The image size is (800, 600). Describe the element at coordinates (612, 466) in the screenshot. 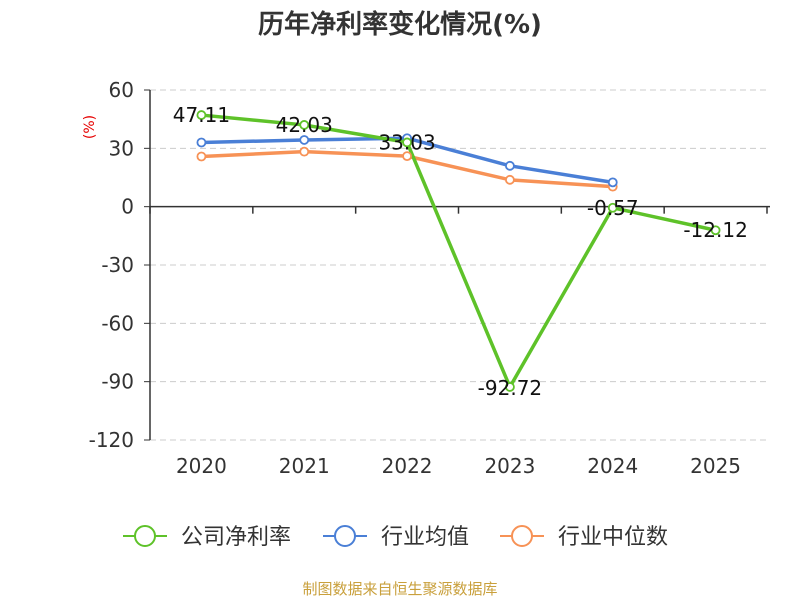

I see `x-tick-label: 2024` at that location.